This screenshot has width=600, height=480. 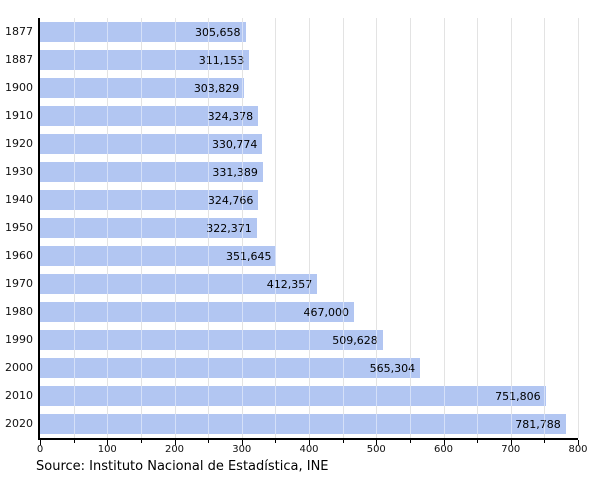 What do you see at coordinates (518, 396) in the screenshot?
I see `bar-value-label: 751,806` at bounding box center [518, 396].